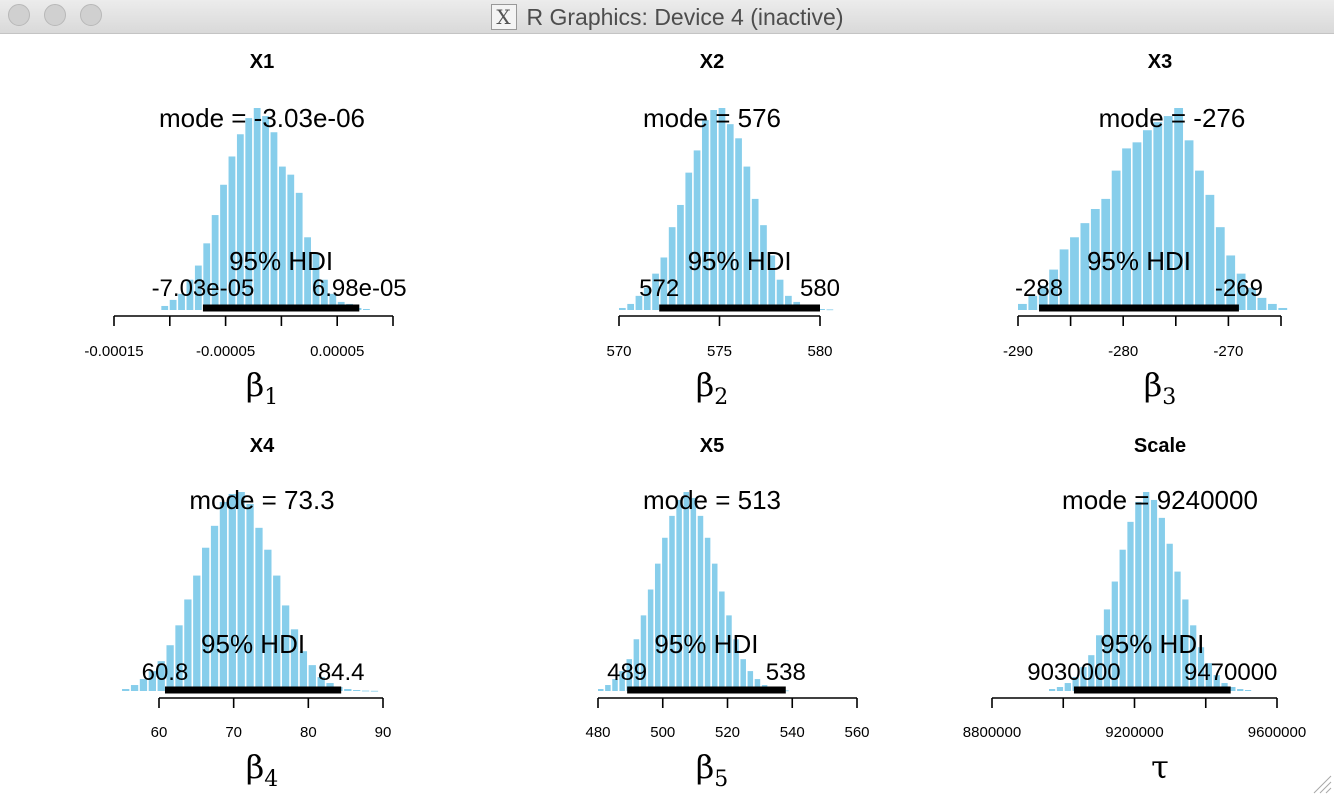 The height and width of the screenshot is (801, 1334). Describe the element at coordinates (1134, 732) in the screenshot. I see `x-tick-label: 9200000` at that location.